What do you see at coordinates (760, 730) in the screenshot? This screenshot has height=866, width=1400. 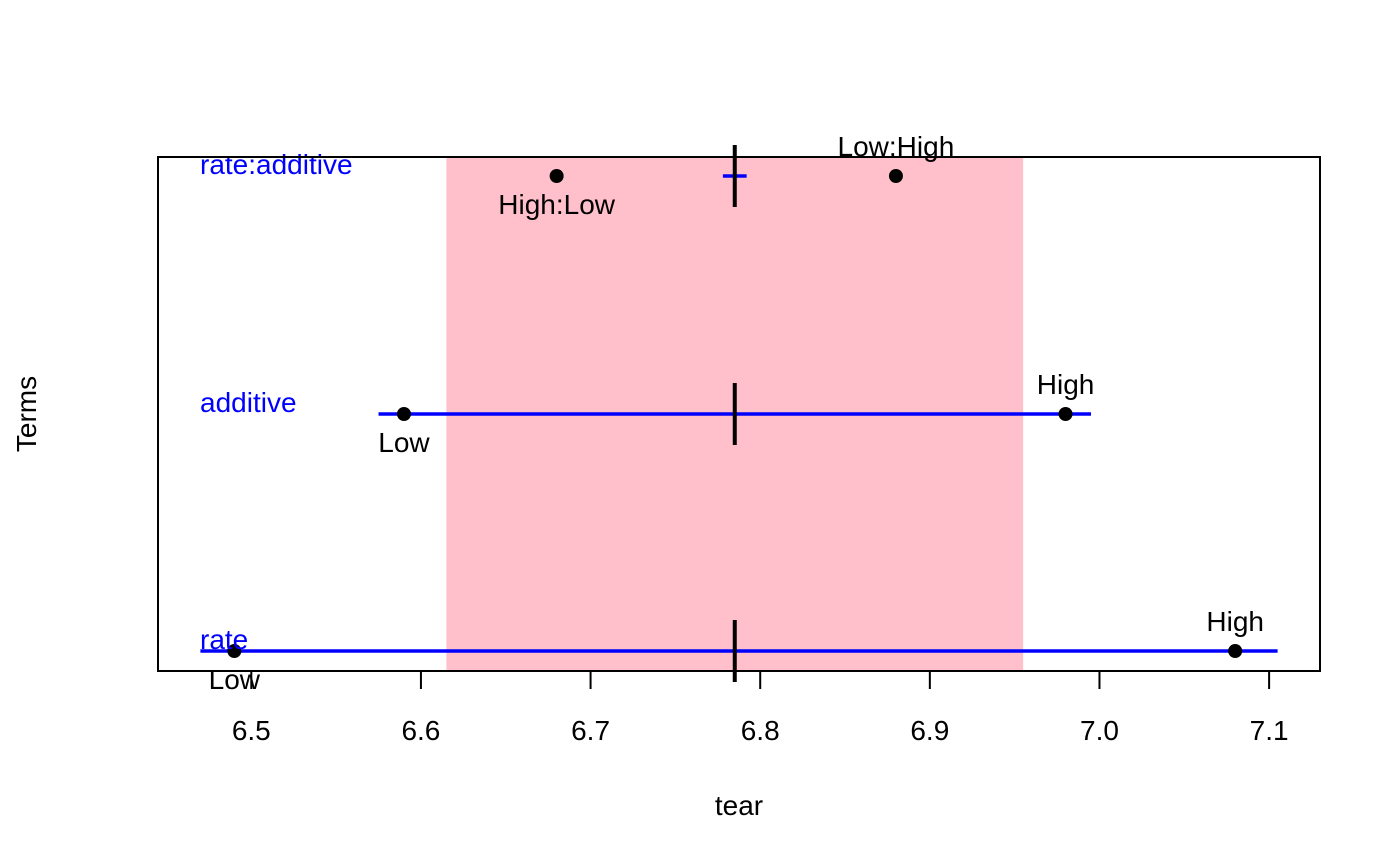 I see `x-tick-label: 6.8` at bounding box center [760, 730].